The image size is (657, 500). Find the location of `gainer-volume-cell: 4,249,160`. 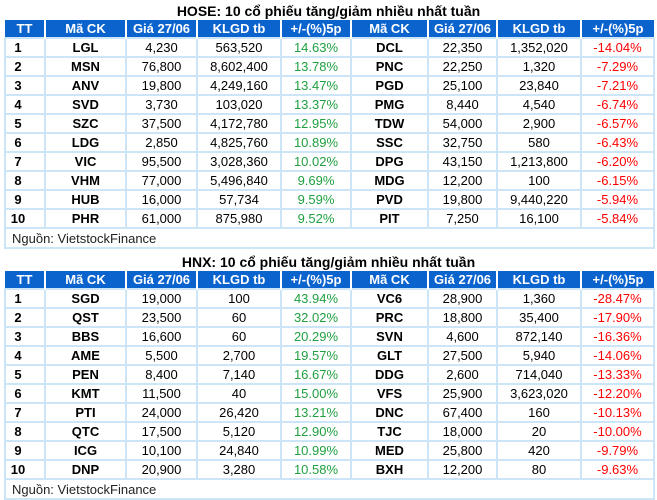

gainer-volume-cell: 4,249,160 is located at coordinates (239, 85).